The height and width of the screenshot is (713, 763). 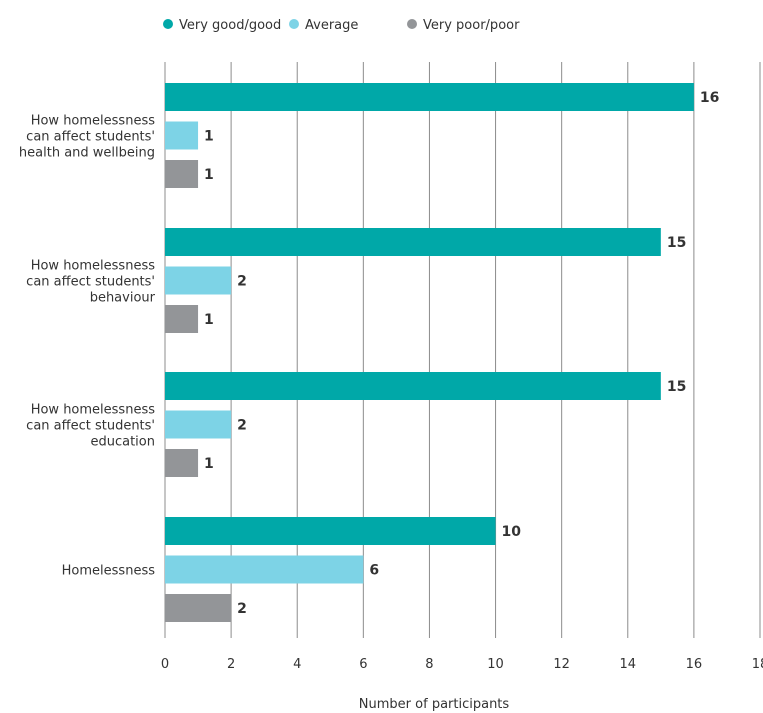 What do you see at coordinates (331, 25) in the screenshot?
I see `legend-label: Average` at bounding box center [331, 25].